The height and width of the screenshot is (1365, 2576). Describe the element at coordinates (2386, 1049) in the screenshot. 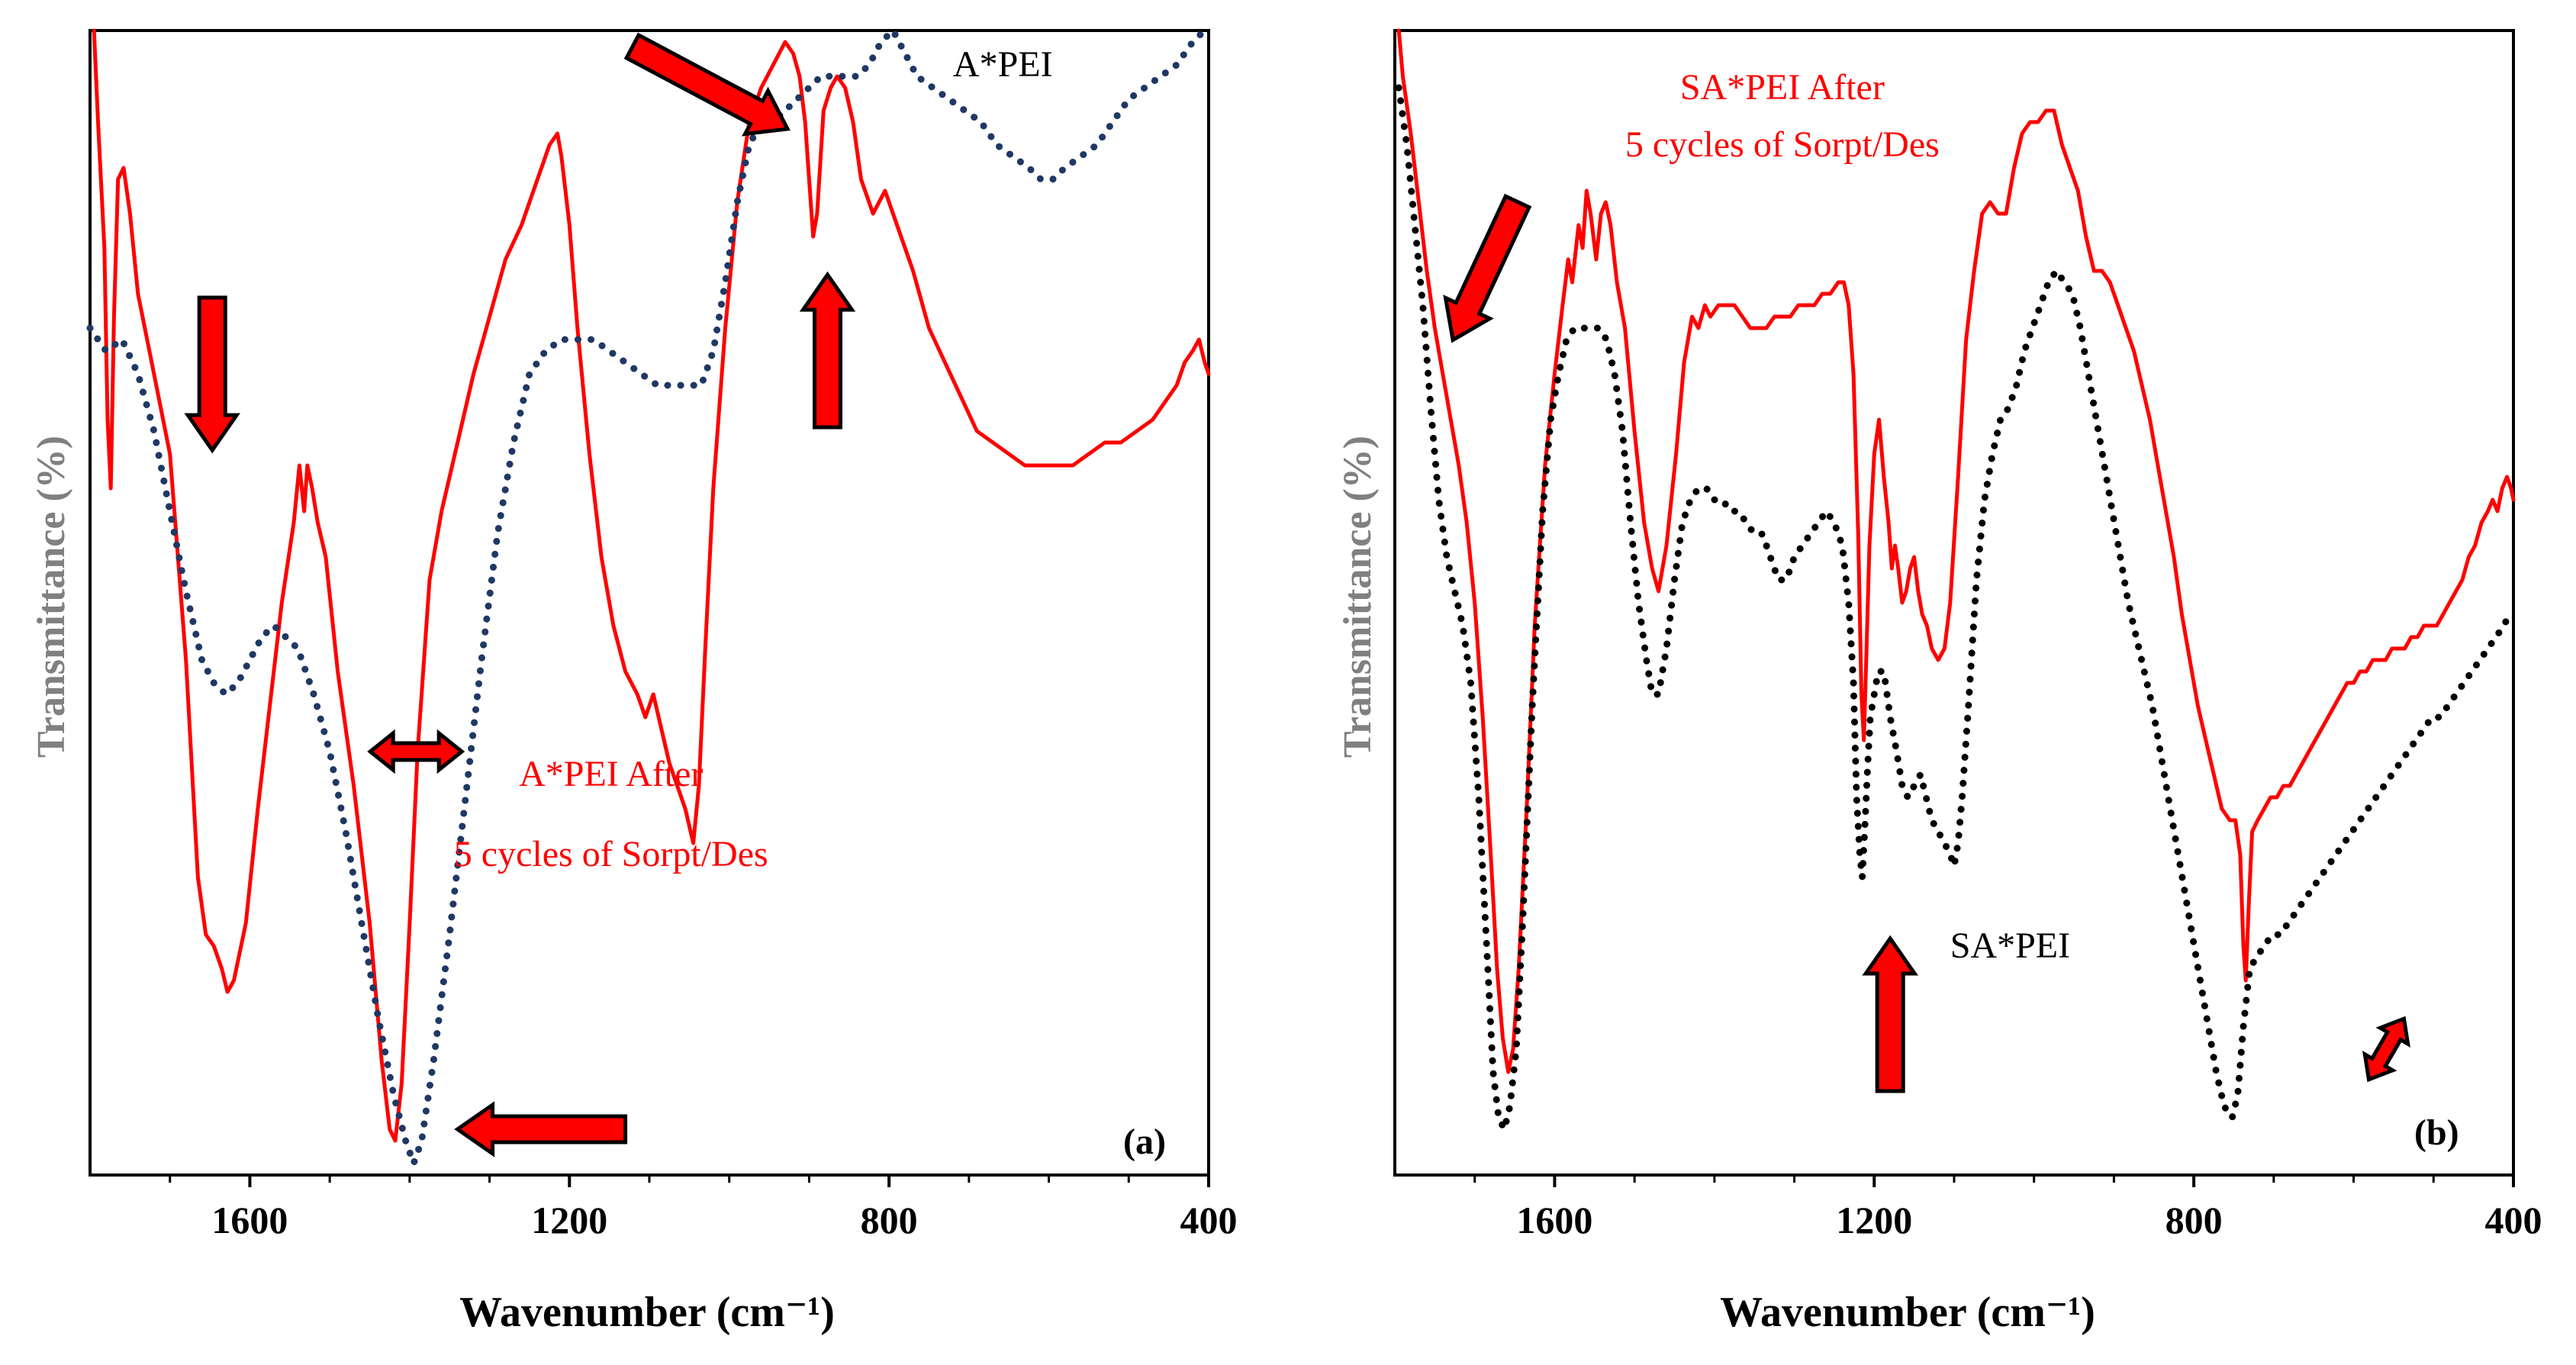

I see `arrow-up-down` at that location.